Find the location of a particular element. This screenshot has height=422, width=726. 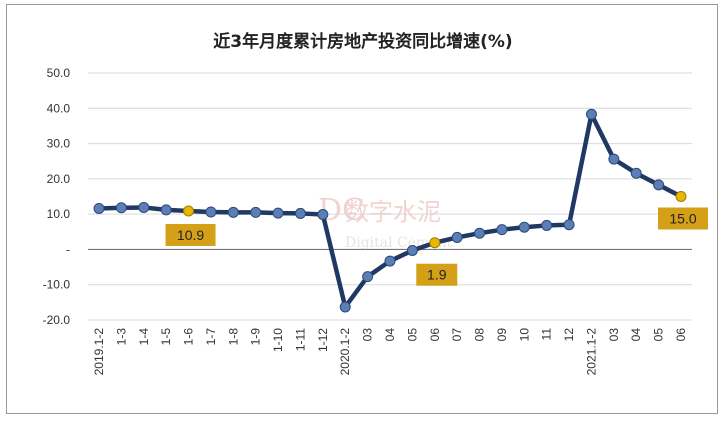

x-tick-label: 2021.1-2 is located at coordinates (591, 352).